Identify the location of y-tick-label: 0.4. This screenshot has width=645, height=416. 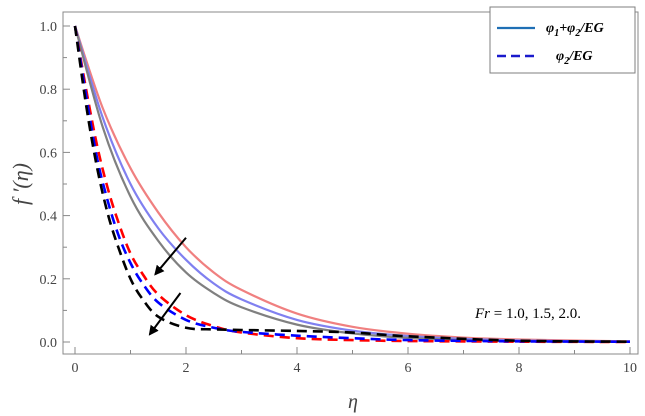
(49, 217).